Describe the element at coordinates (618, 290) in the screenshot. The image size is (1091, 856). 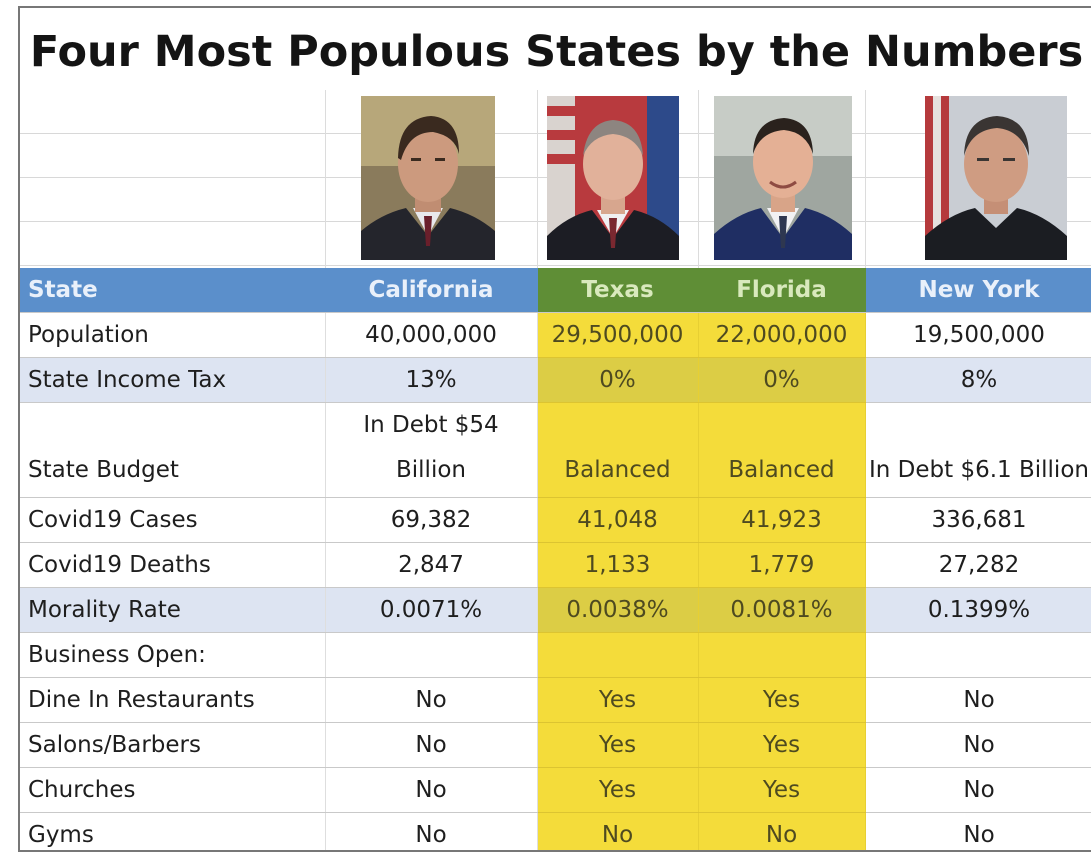
I see `header-texas: Texas` at that location.